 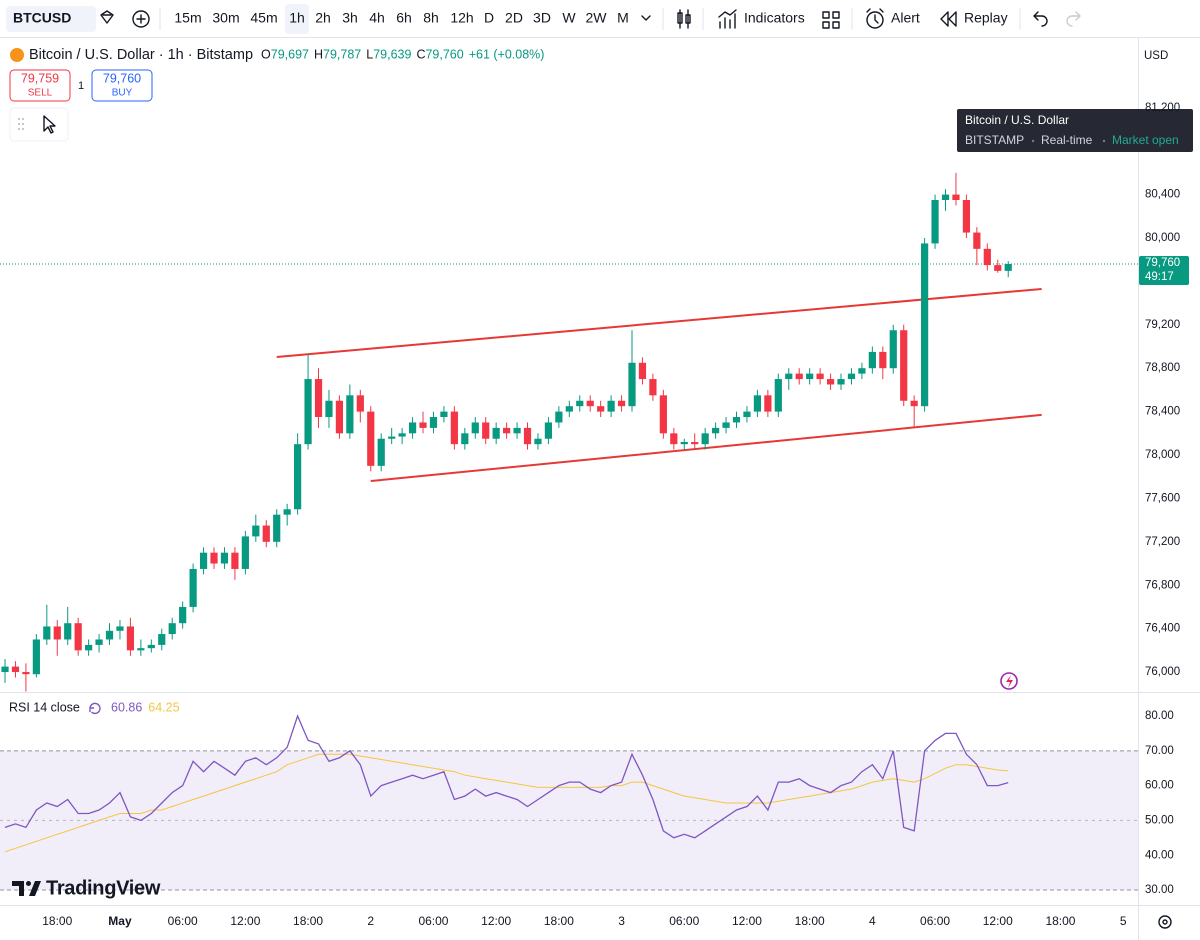 What do you see at coordinates (323, 18) in the screenshot?
I see `interval-button: 2h` at bounding box center [323, 18].